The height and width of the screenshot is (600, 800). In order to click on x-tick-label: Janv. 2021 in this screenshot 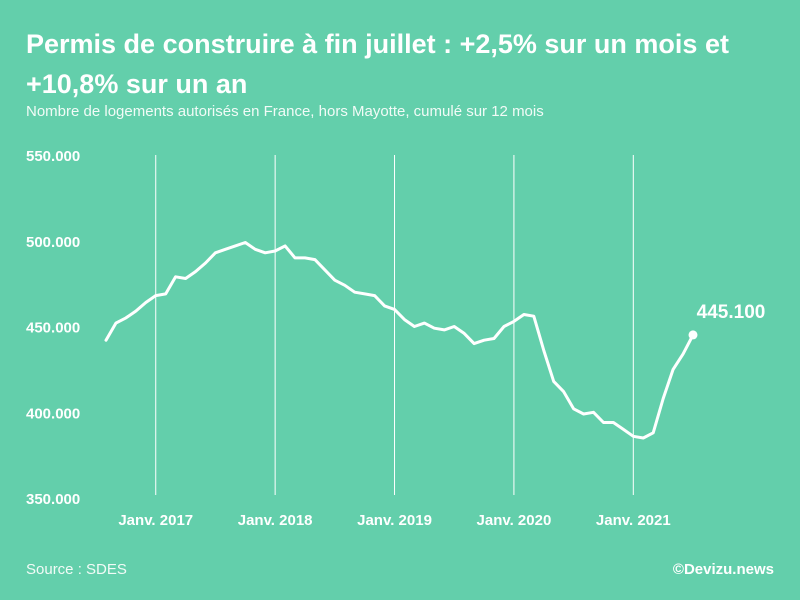, I will do `click(633, 520)`.